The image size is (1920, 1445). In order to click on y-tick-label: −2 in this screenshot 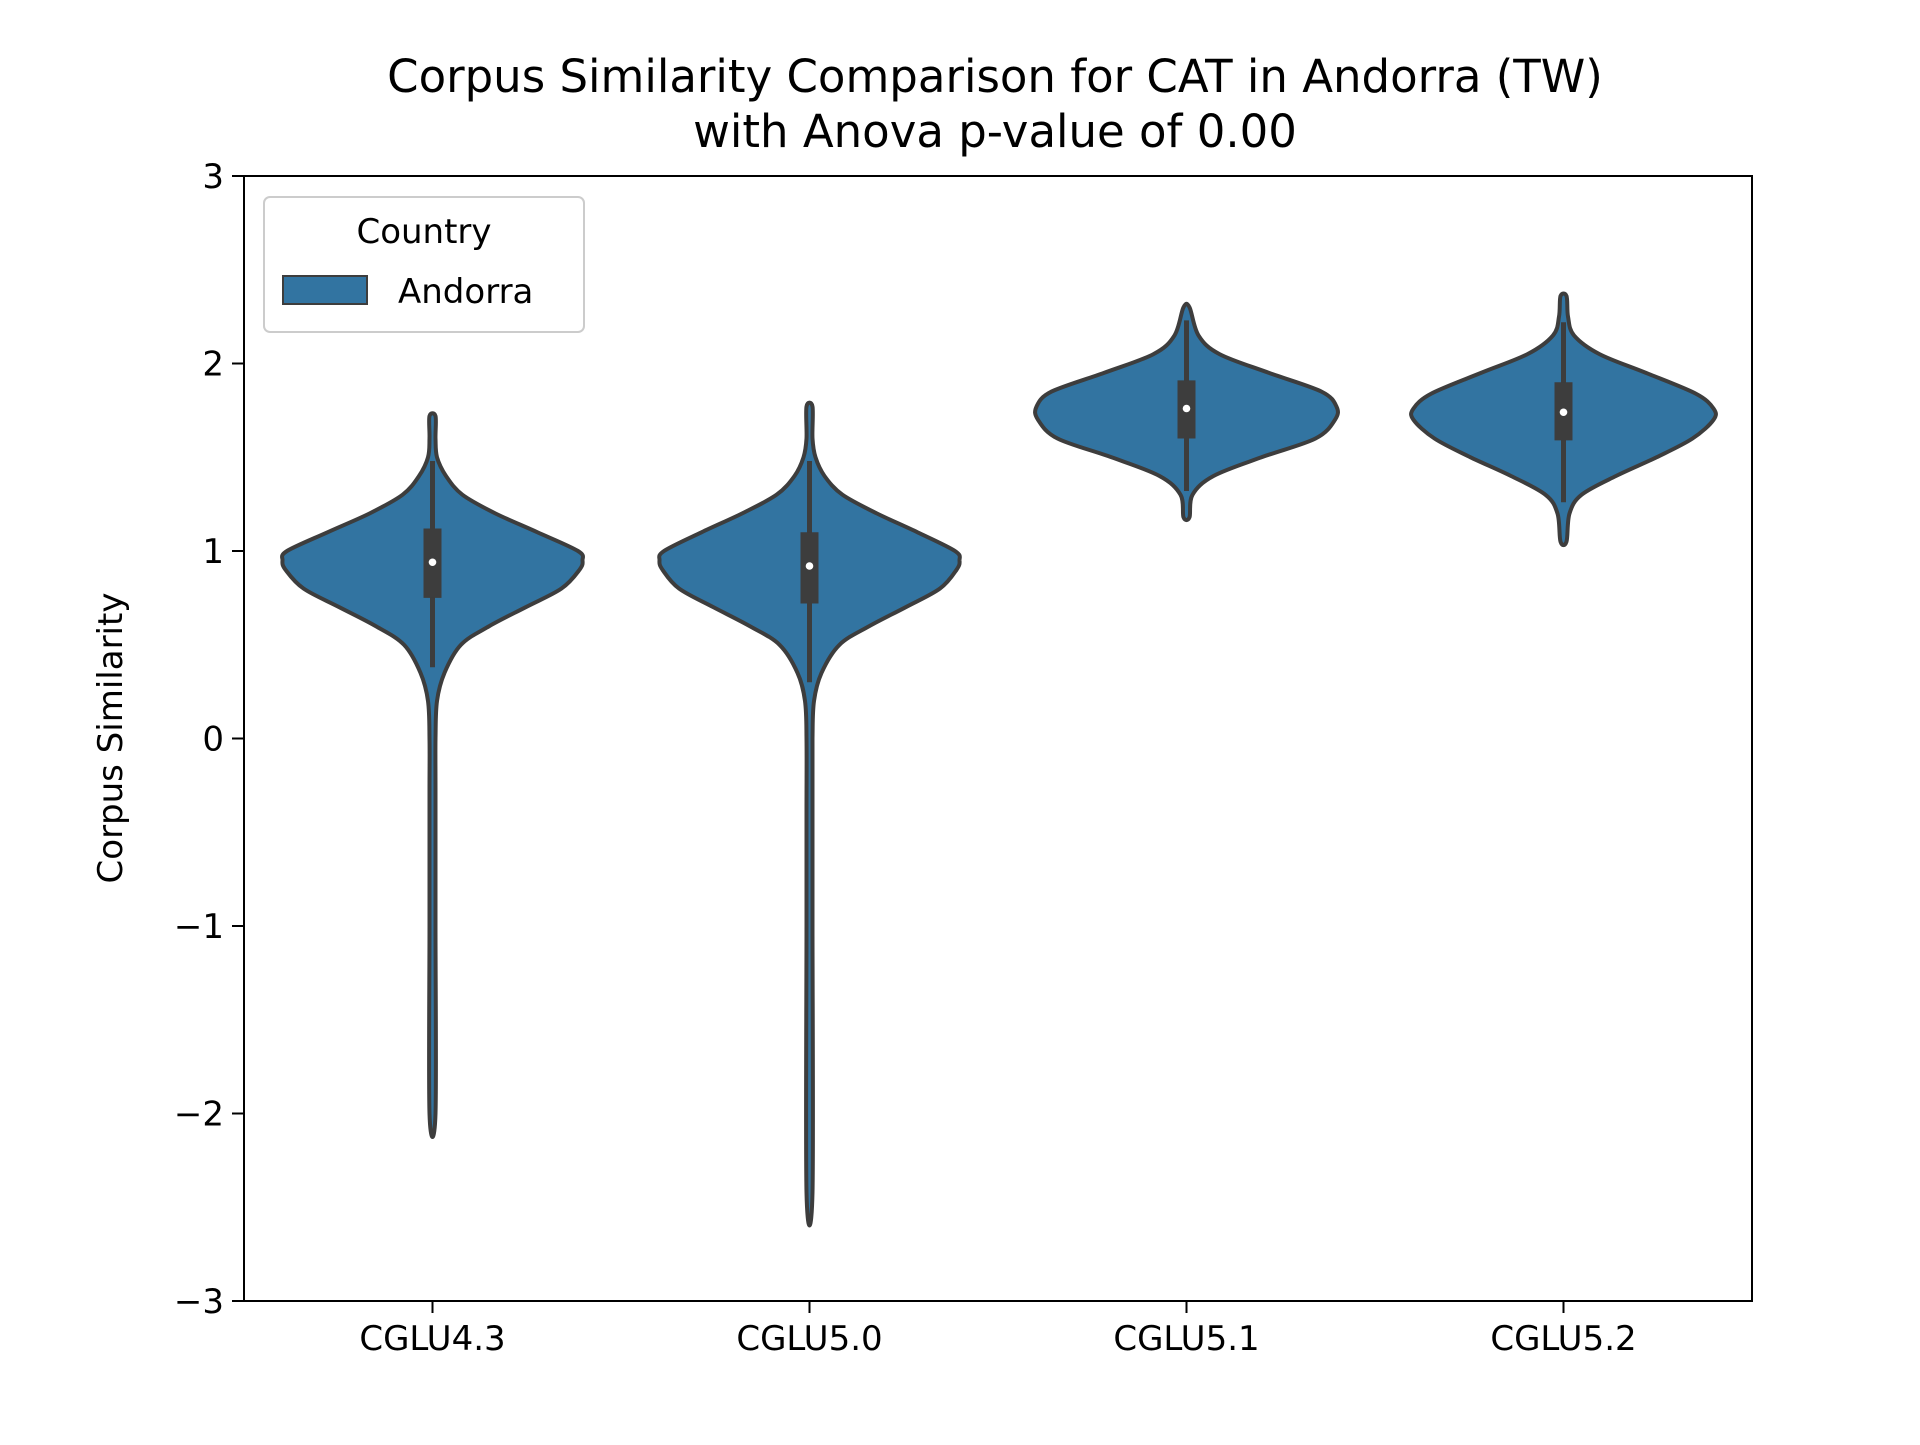, I will do `click(199, 1115)`.